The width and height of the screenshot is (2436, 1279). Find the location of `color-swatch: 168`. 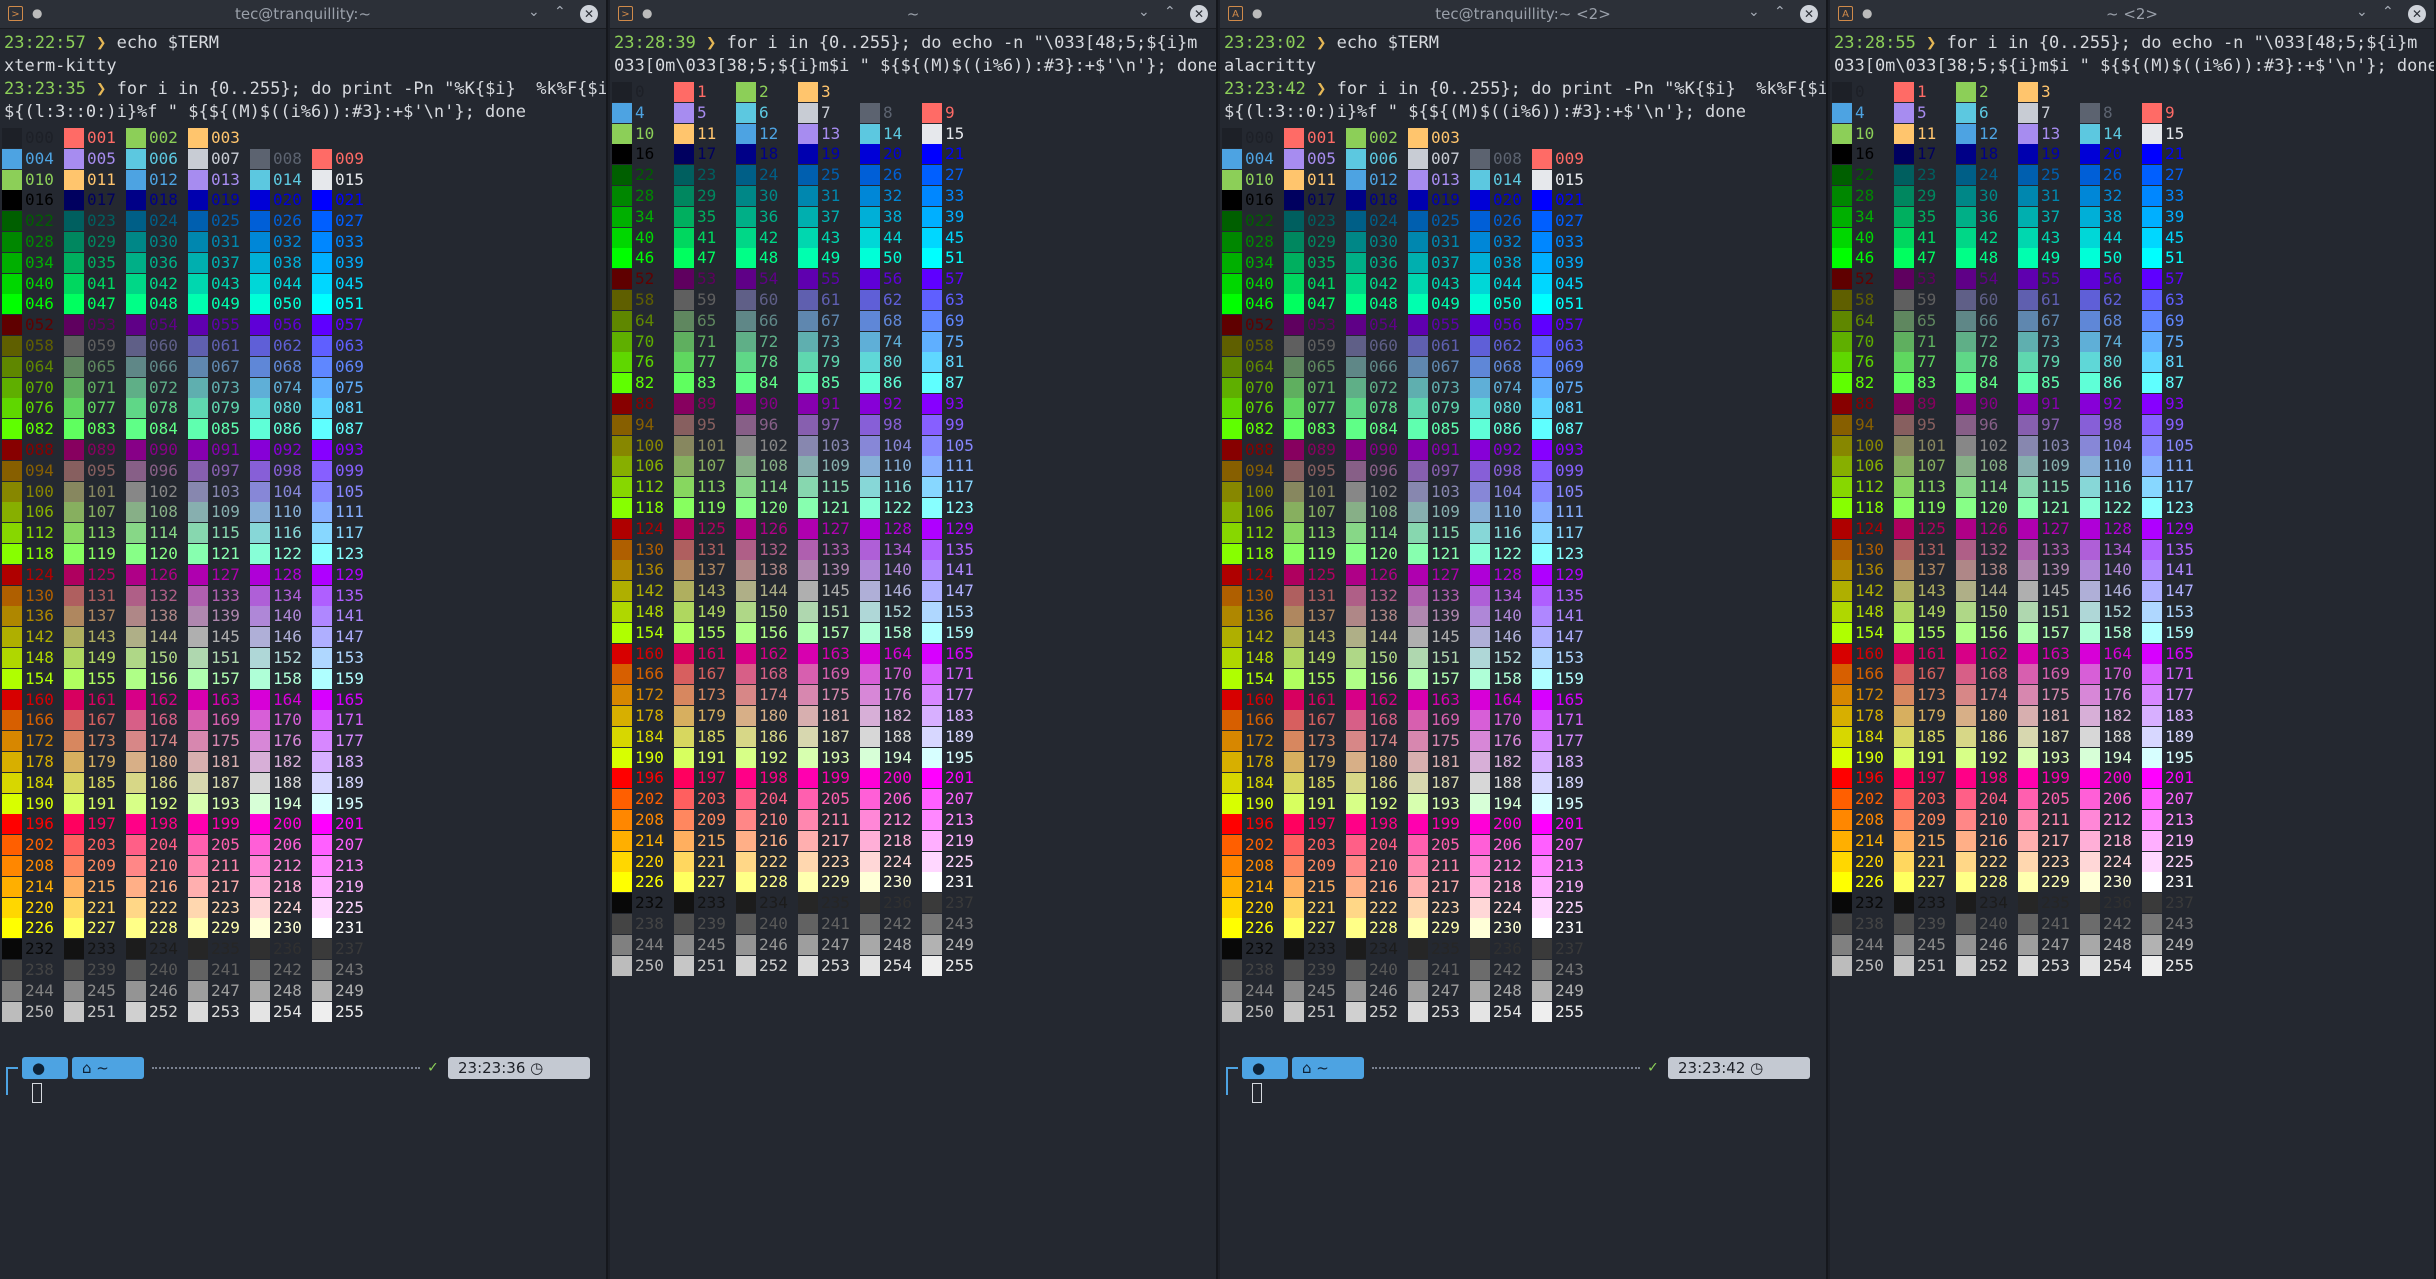

color-swatch: 168 is located at coordinates (1377, 720).